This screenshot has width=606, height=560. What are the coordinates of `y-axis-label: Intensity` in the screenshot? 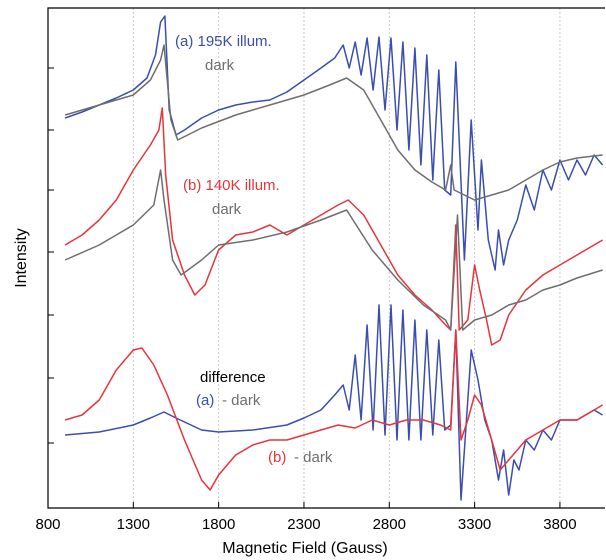 It's located at (21, 258).